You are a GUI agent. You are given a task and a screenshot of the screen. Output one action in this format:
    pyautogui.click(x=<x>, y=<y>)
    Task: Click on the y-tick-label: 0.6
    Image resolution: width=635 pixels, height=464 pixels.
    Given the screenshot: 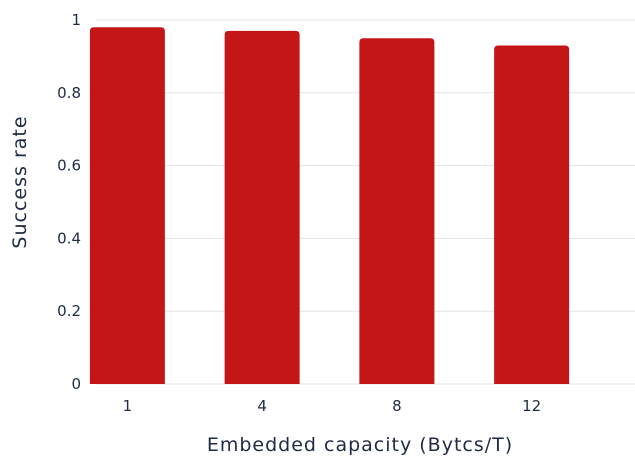 What is the action you would take?
    pyautogui.click(x=69, y=166)
    